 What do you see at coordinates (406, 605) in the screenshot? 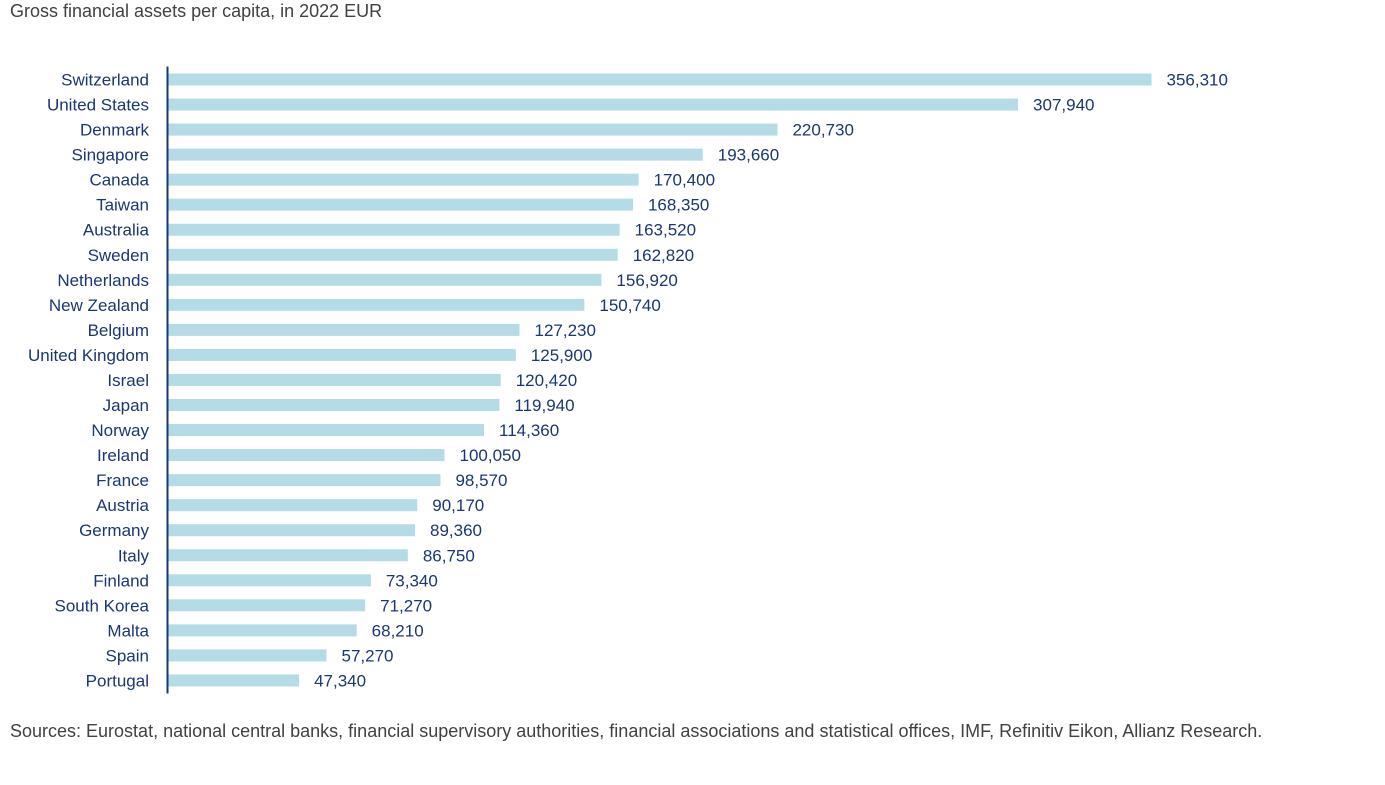
I see `value-label: 71,270` at bounding box center [406, 605].